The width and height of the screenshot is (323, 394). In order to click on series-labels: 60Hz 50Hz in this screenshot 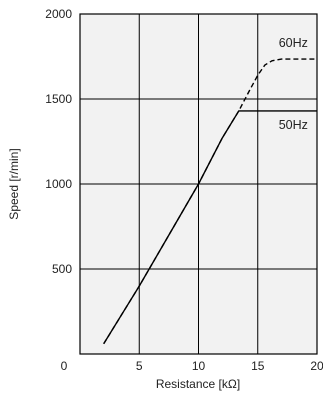, I will do `click(293, 84)`.